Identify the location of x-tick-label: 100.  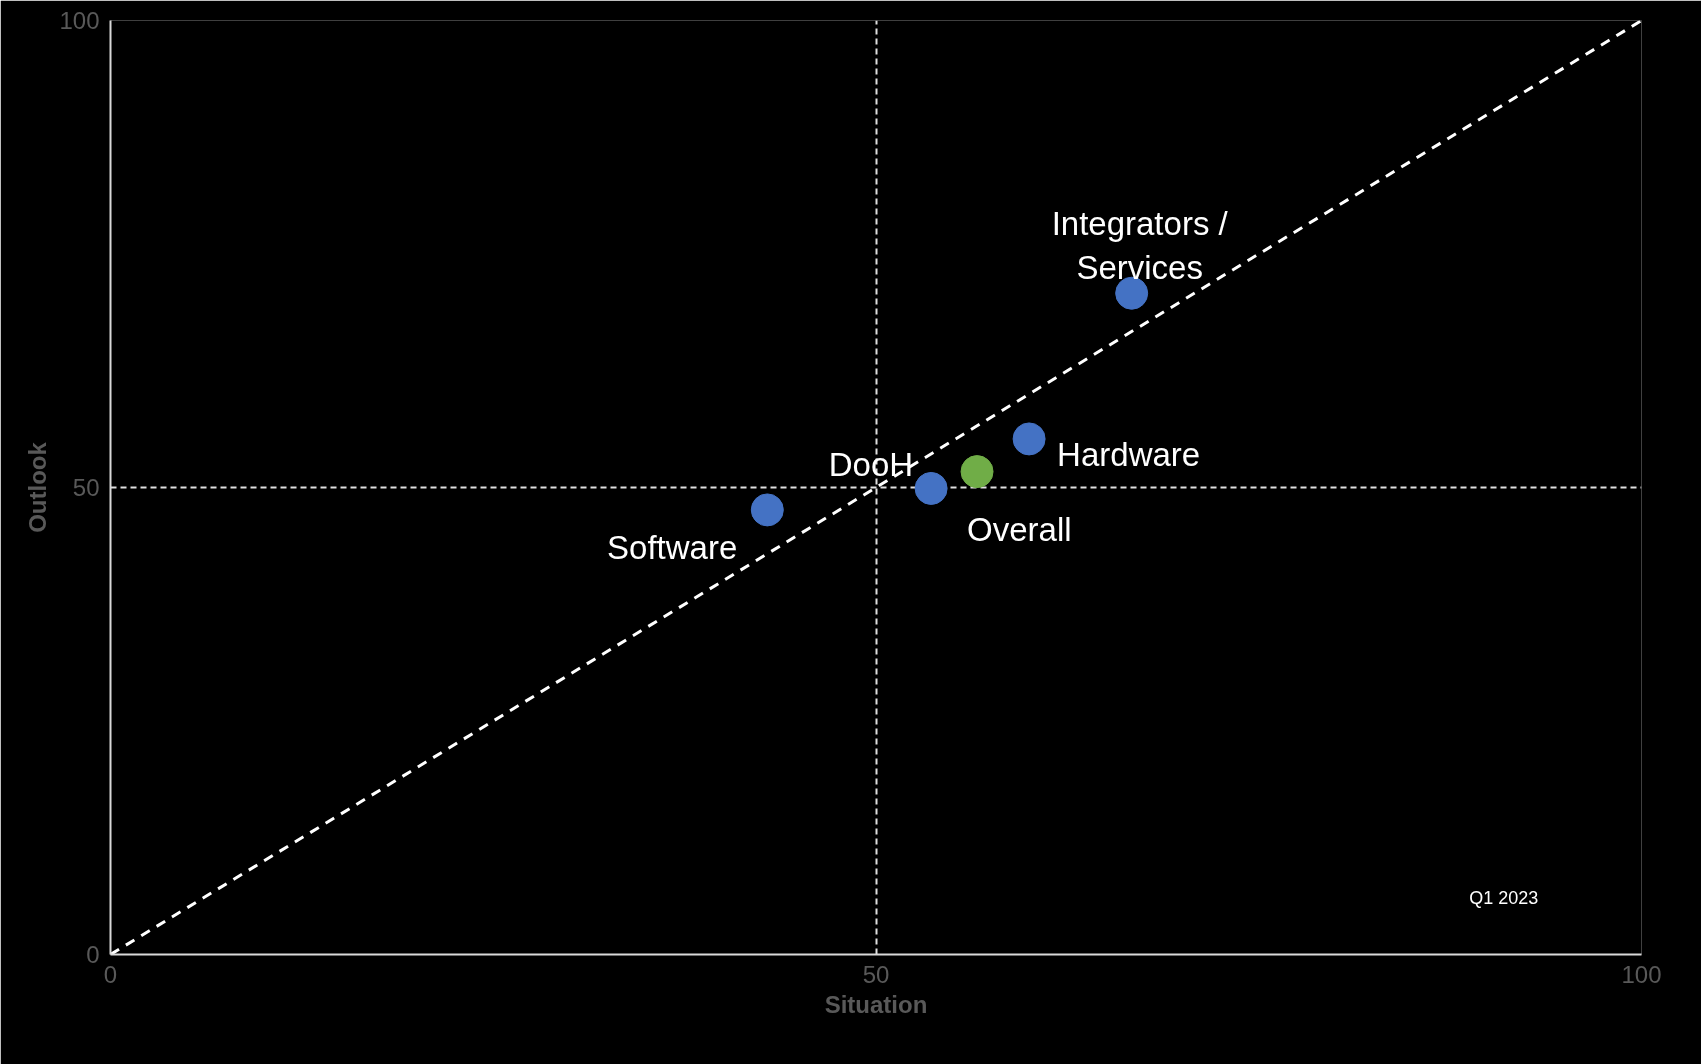
(1641, 974).